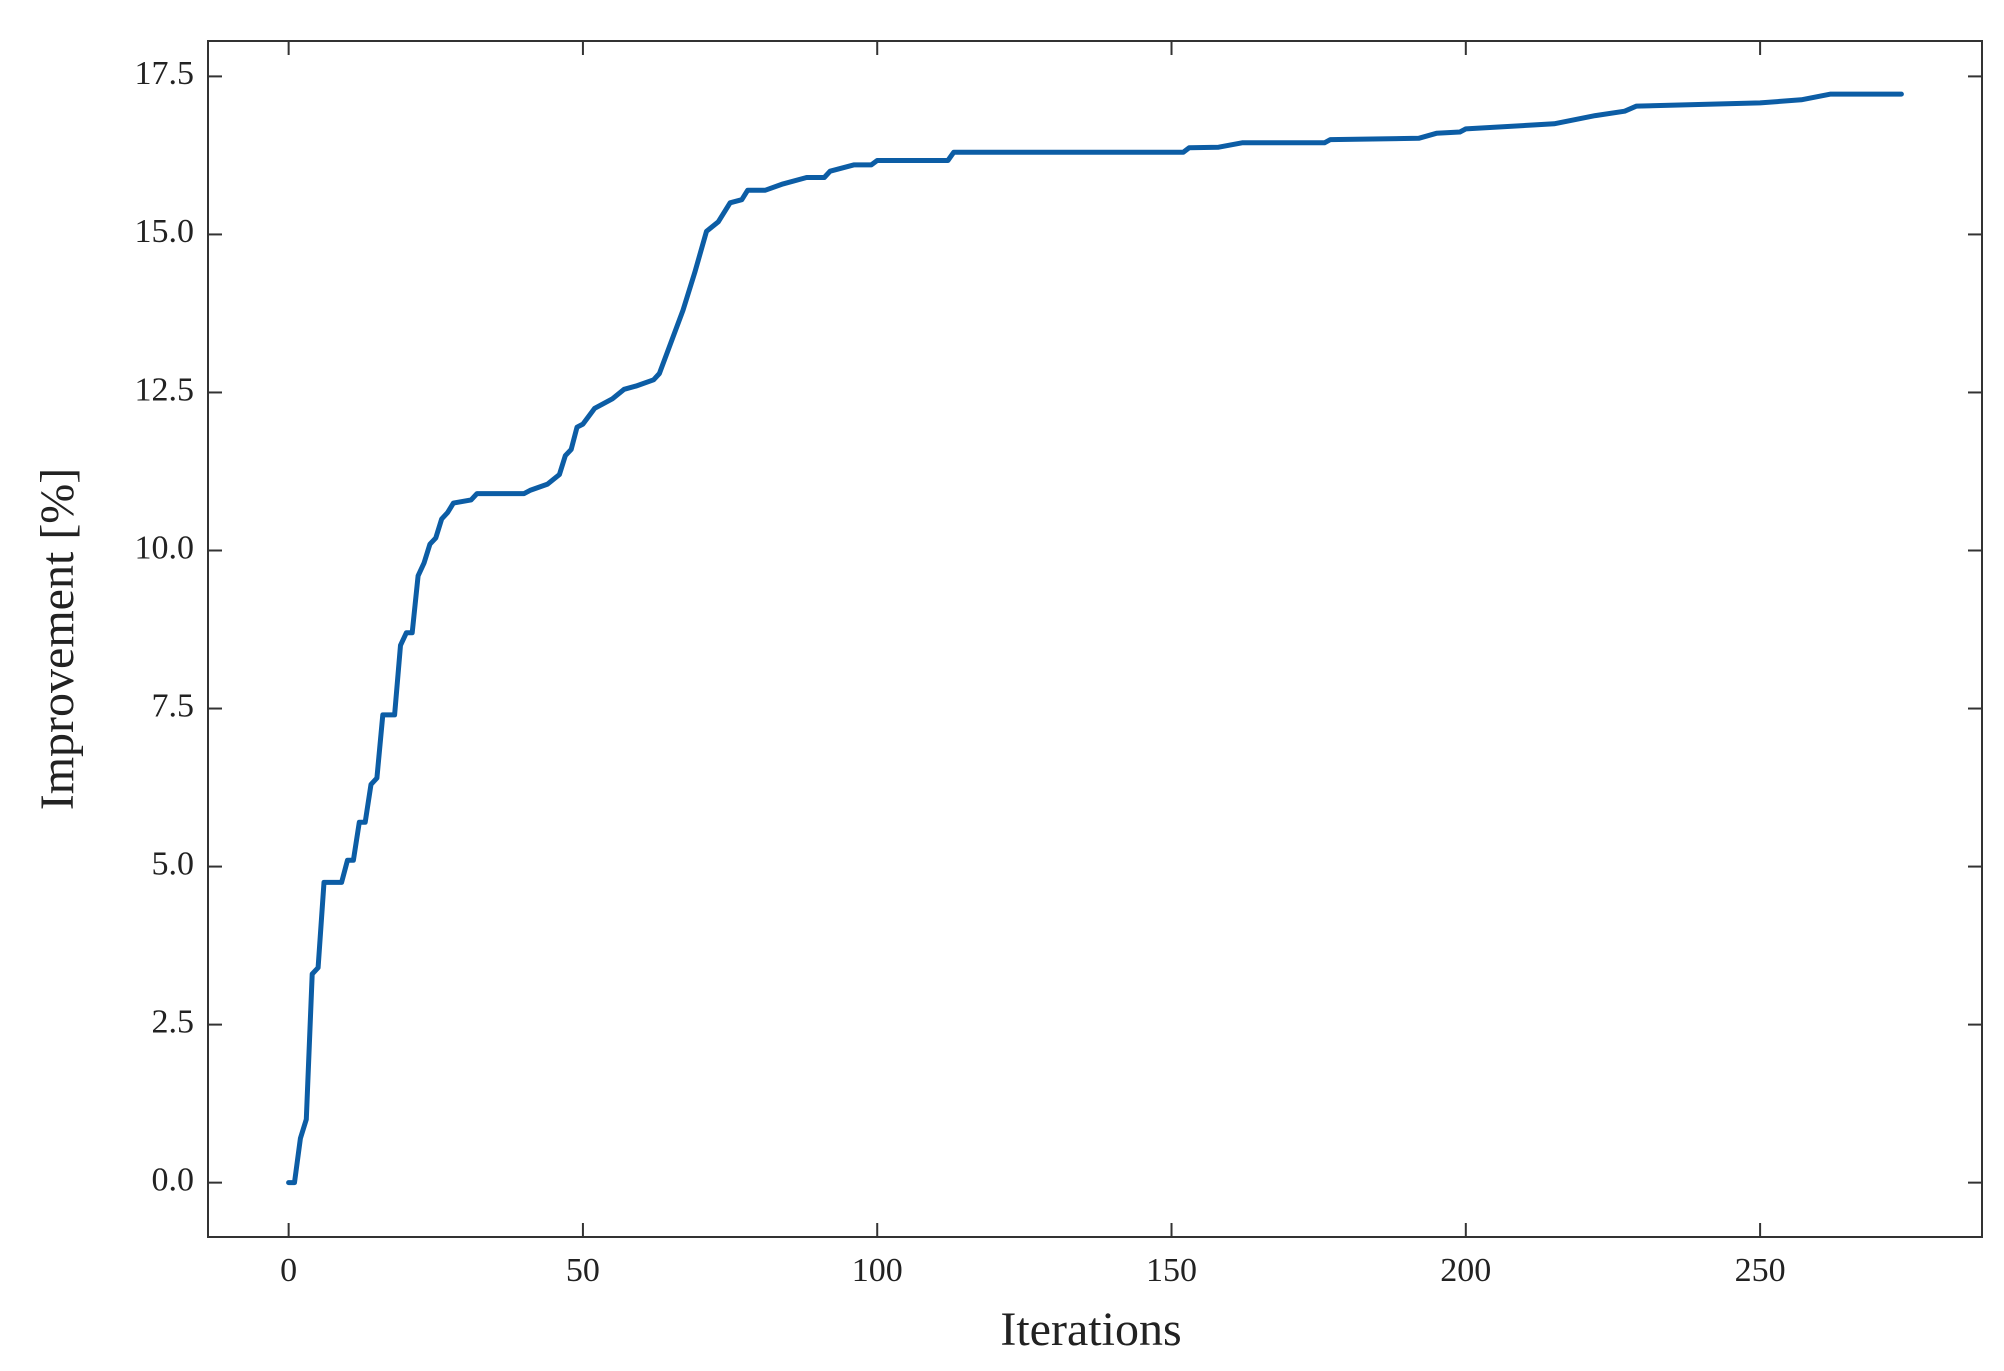 This screenshot has width=2004, height=1371. What do you see at coordinates (583, 1270) in the screenshot?
I see `x-tick-label: 50` at bounding box center [583, 1270].